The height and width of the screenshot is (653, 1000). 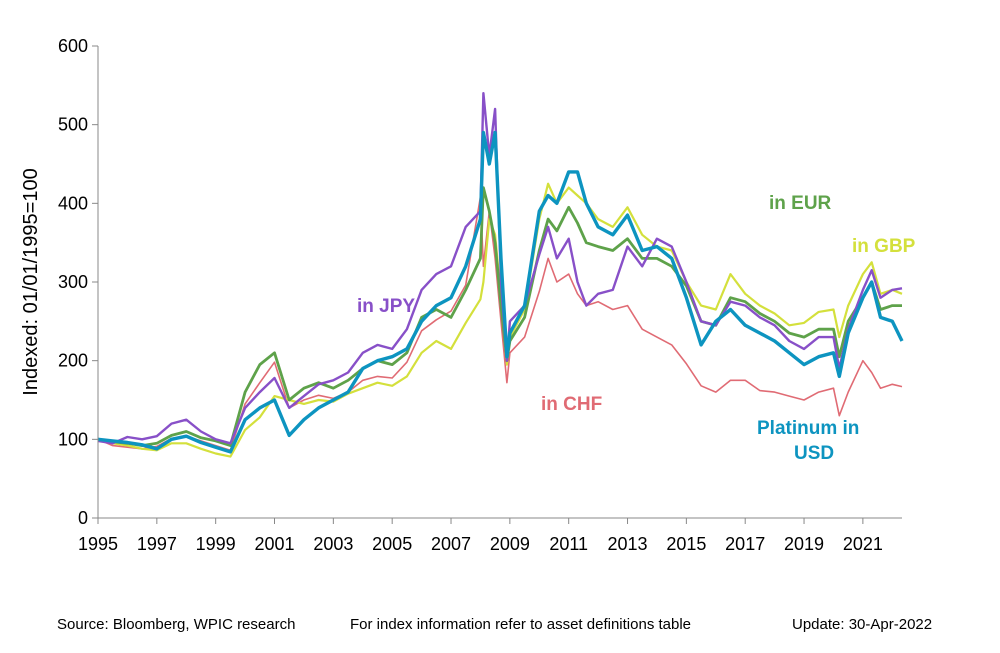 I want to click on label-usd-line1: Platinum in, so click(x=808, y=428).